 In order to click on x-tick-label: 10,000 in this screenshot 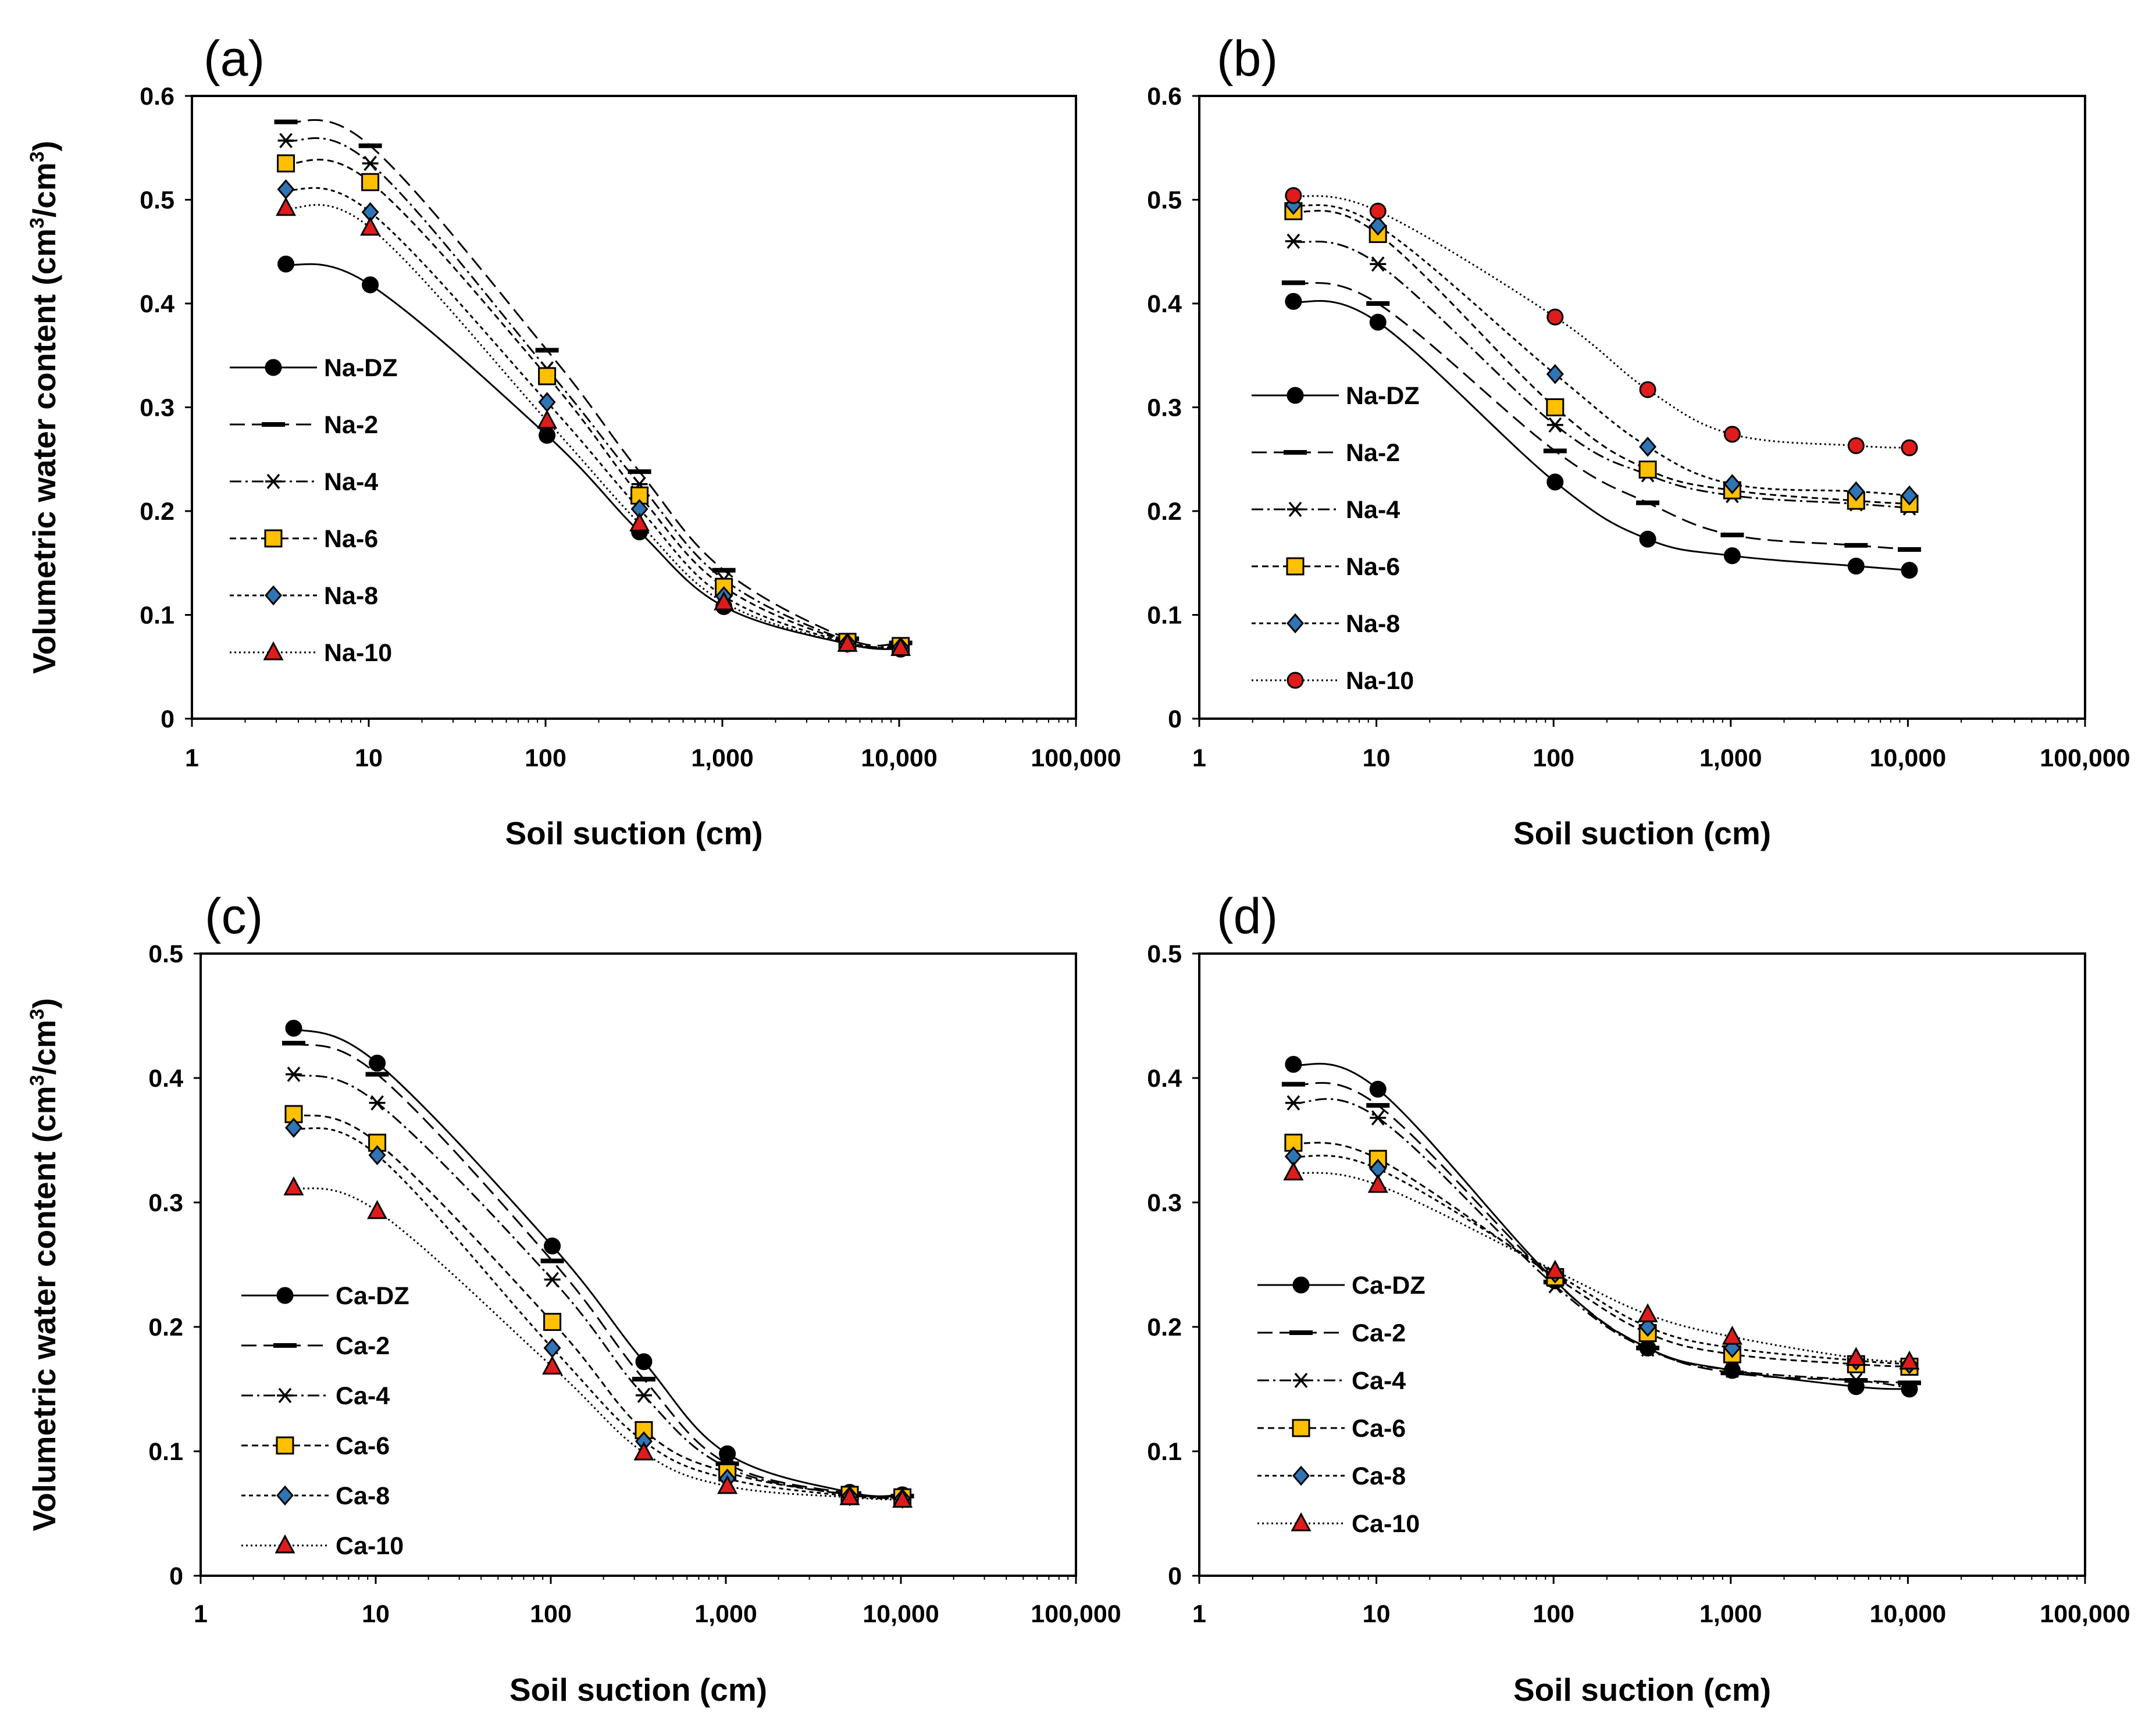, I will do `click(901, 1614)`.